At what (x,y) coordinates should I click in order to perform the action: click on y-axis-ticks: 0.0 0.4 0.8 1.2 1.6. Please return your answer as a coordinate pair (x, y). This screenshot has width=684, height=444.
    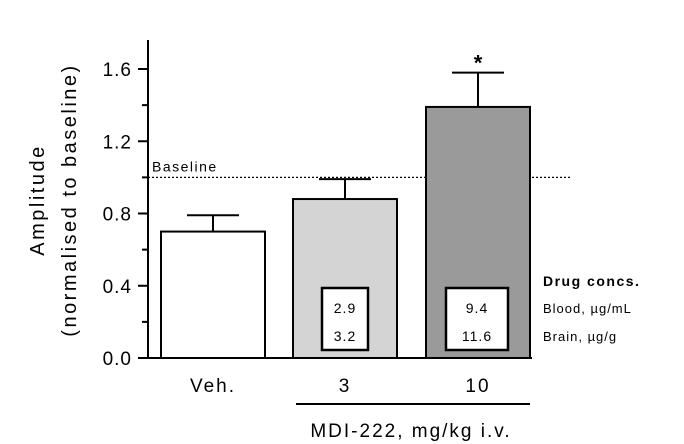
    Looking at the image, I should click on (125, 215).